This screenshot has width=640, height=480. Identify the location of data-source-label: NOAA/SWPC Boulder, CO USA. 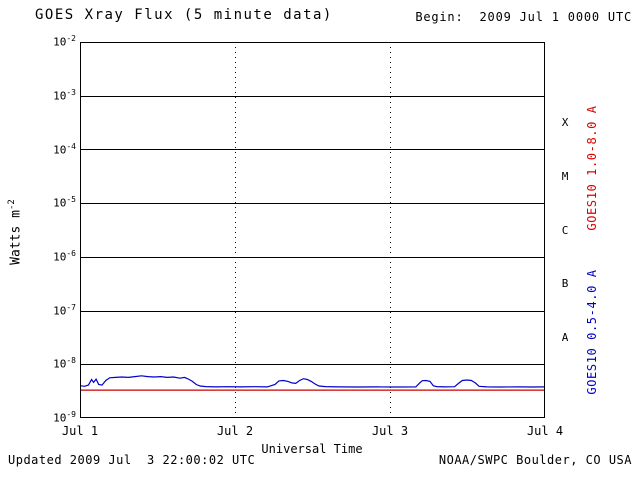
(535, 460).